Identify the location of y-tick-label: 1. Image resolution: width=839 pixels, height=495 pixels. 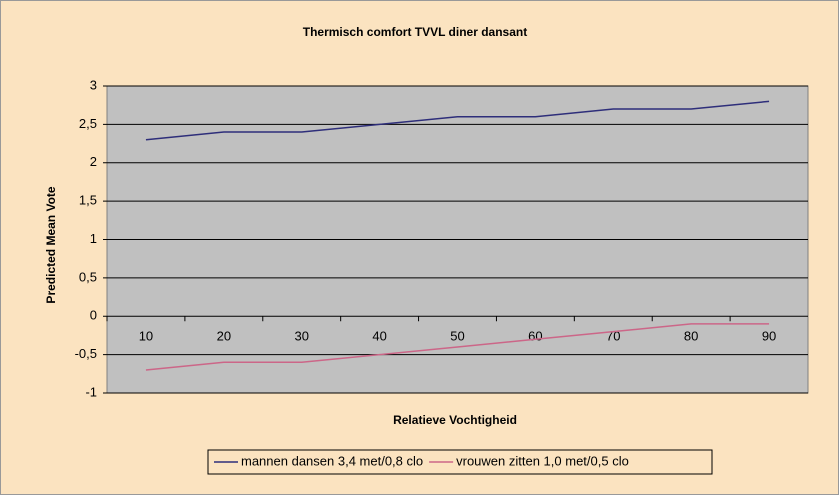
(93, 238).